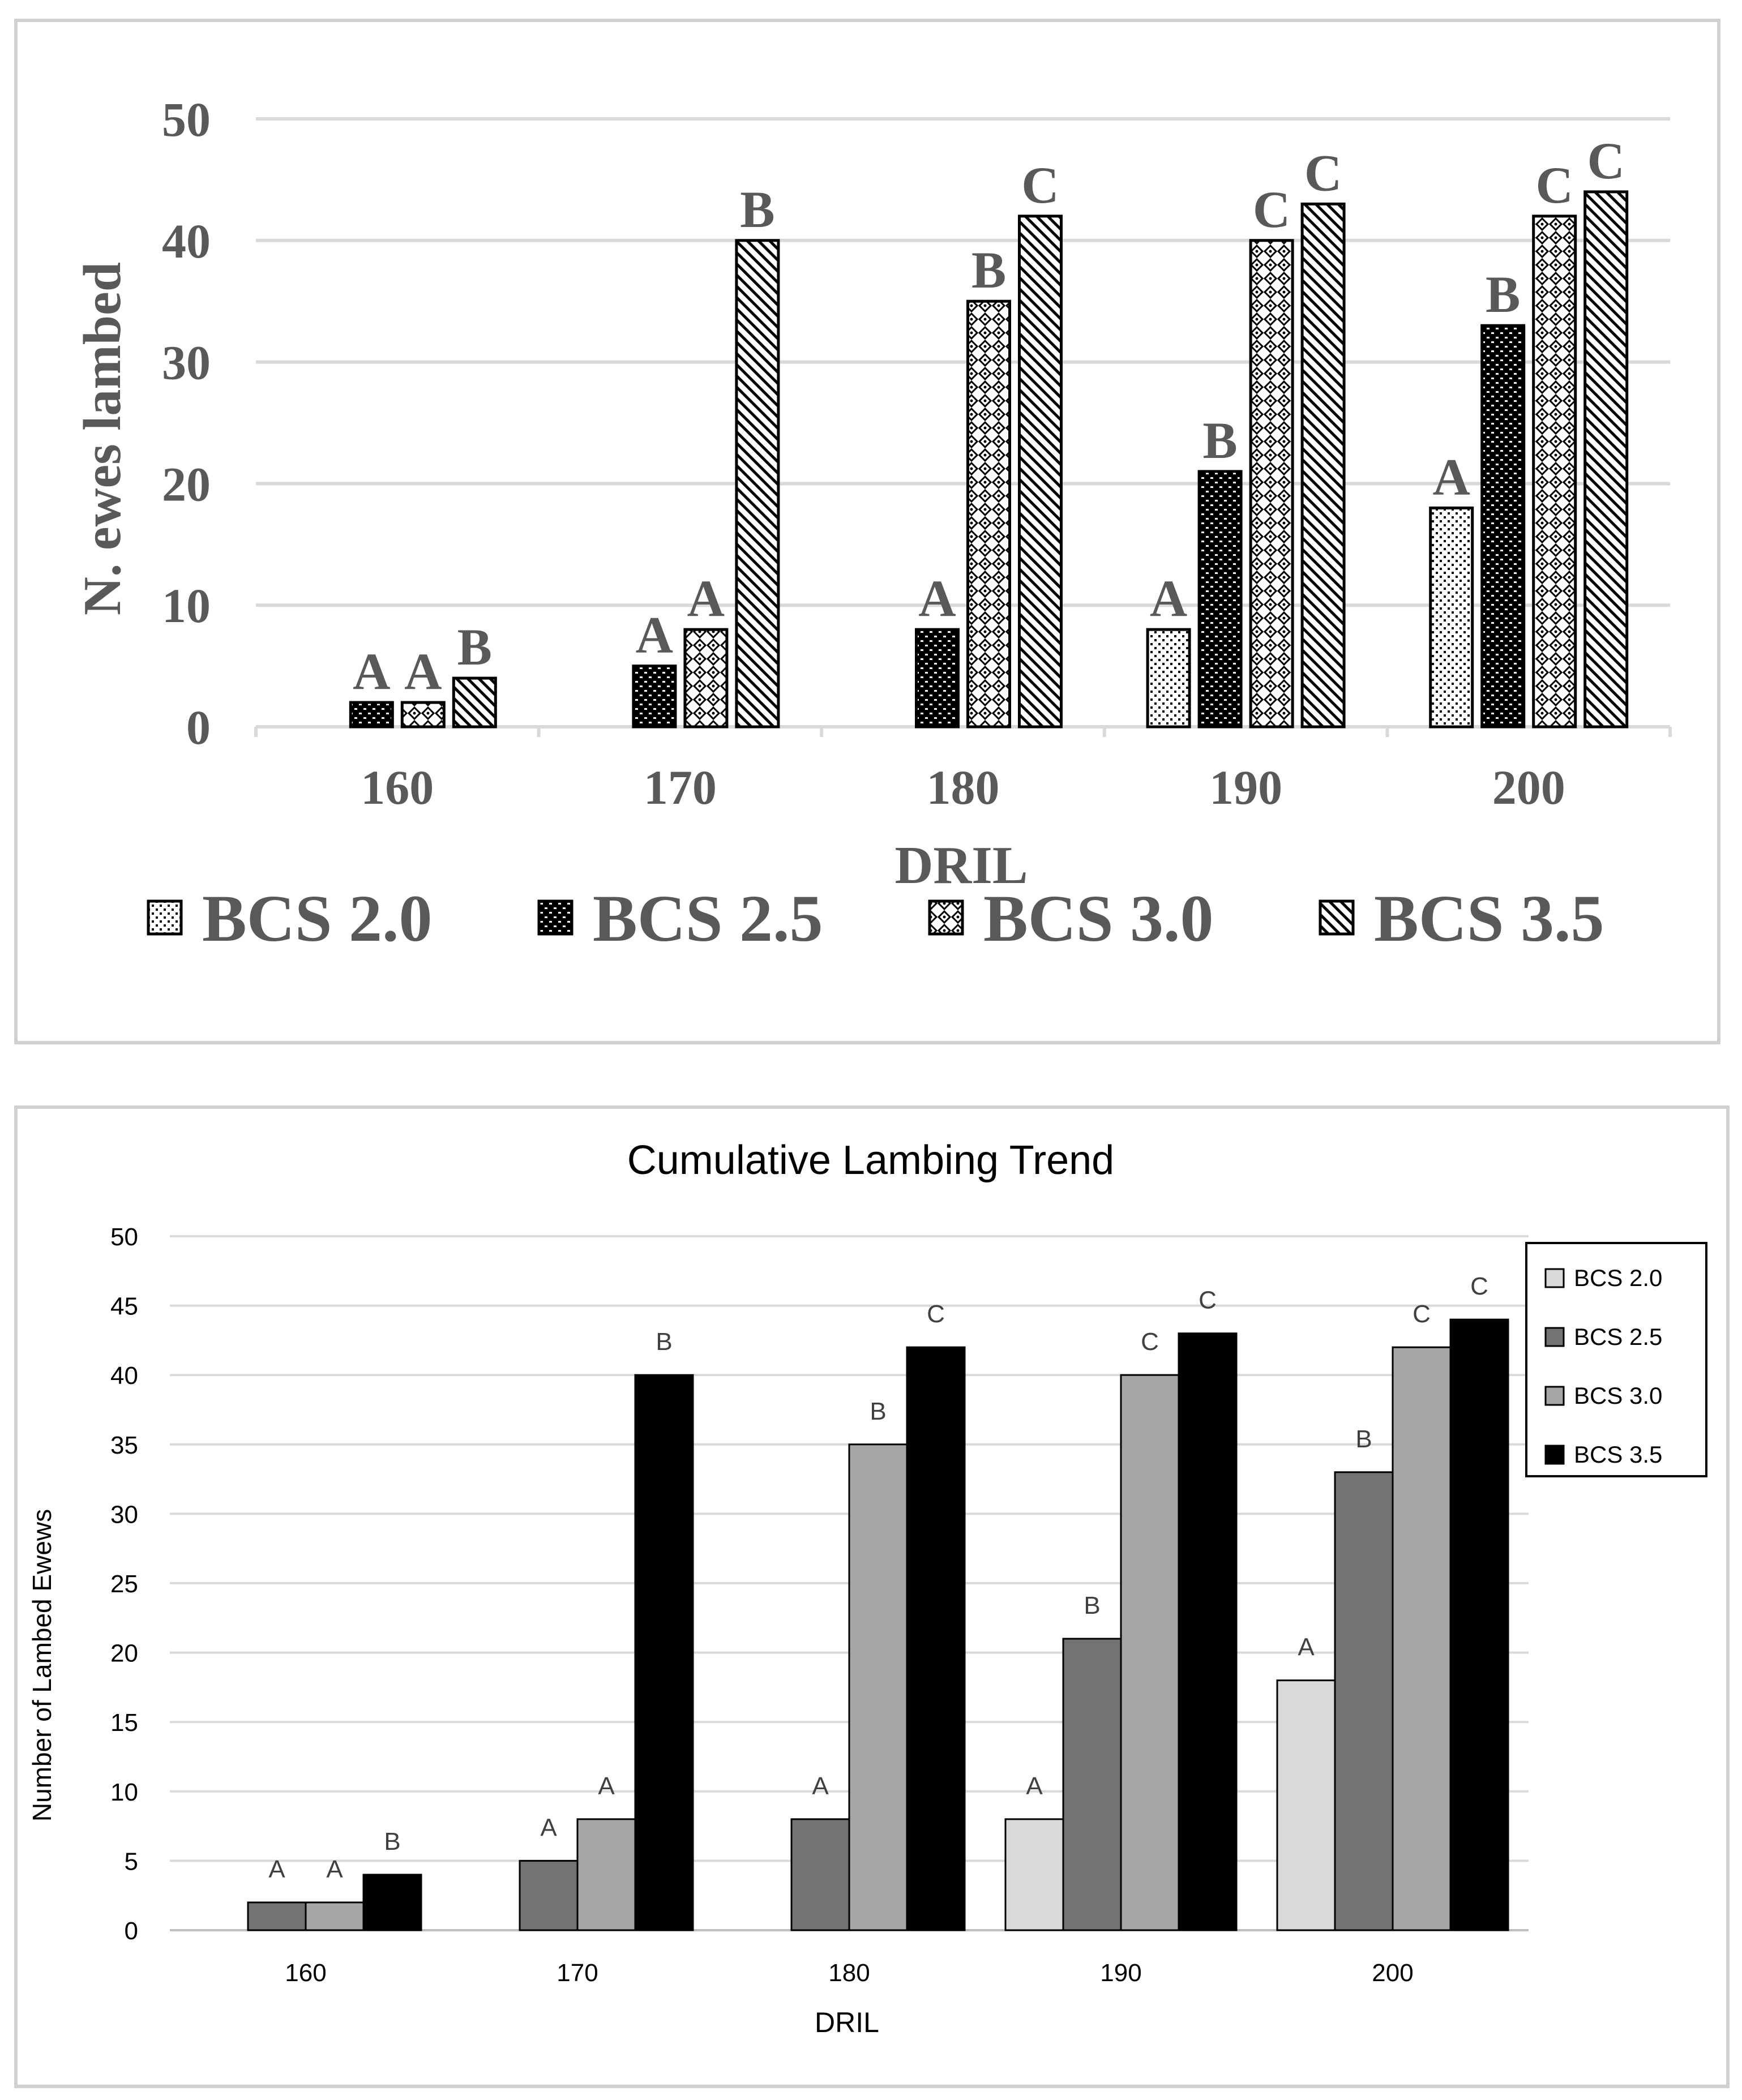 The image size is (1742, 2100). What do you see at coordinates (963, 787) in the screenshot?
I see `chart1-x-tick-labels: 160 170 180 190 200` at bounding box center [963, 787].